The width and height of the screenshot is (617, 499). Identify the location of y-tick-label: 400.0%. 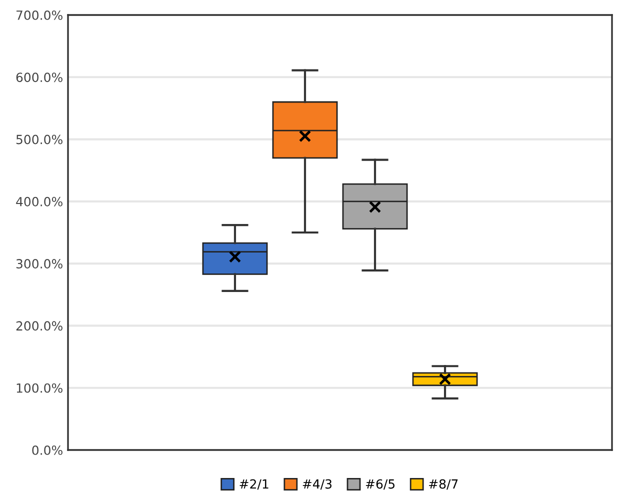
(39, 201).